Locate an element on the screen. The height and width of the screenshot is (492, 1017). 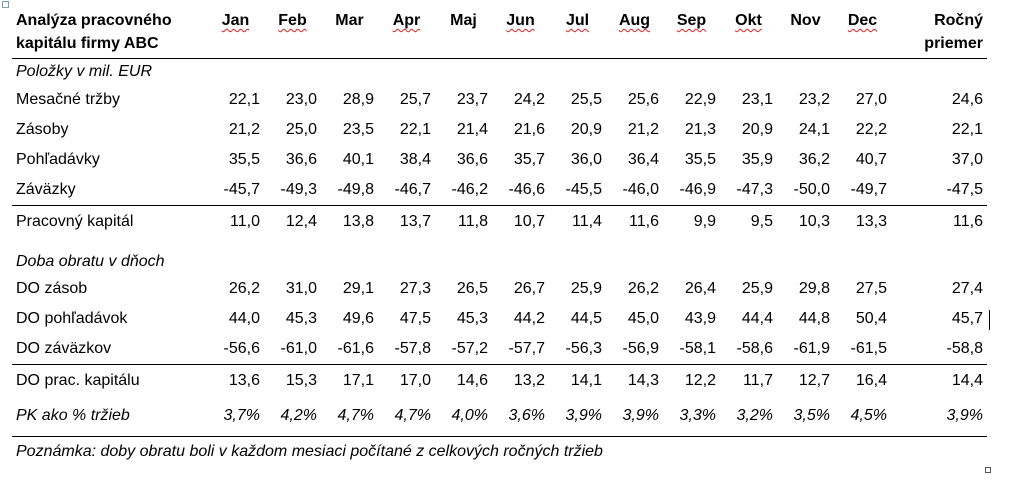
value-cell: 20,9 is located at coordinates (757, 129).